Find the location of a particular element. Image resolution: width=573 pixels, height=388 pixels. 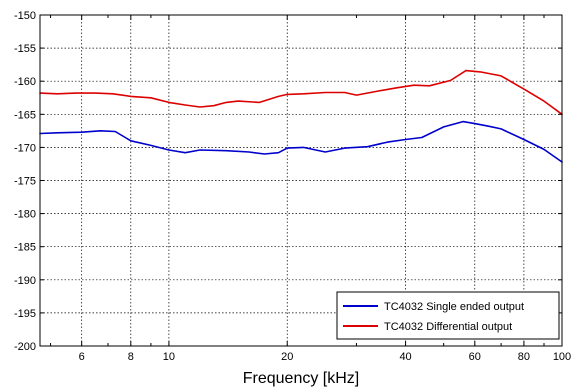

y-tick-label: -195 is located at coordinates (25, 314).